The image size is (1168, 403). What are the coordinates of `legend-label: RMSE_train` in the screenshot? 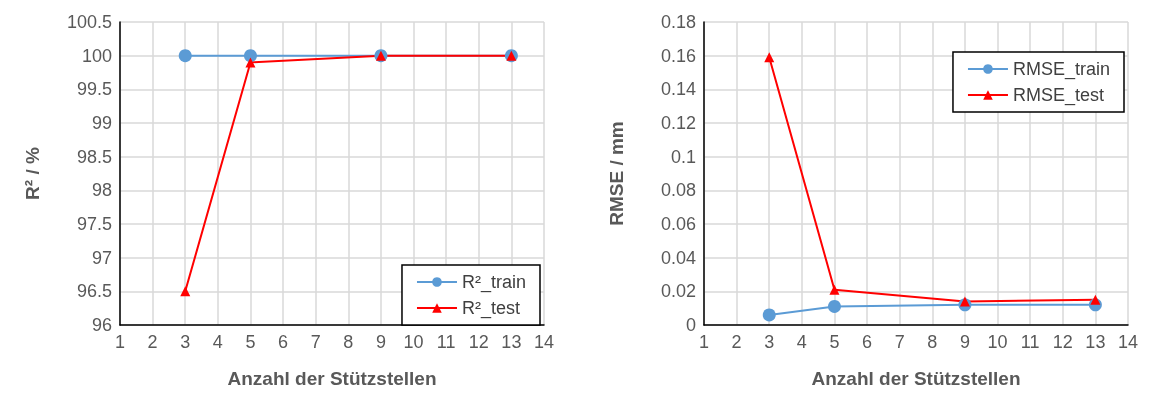 It's located at (1061, 69).